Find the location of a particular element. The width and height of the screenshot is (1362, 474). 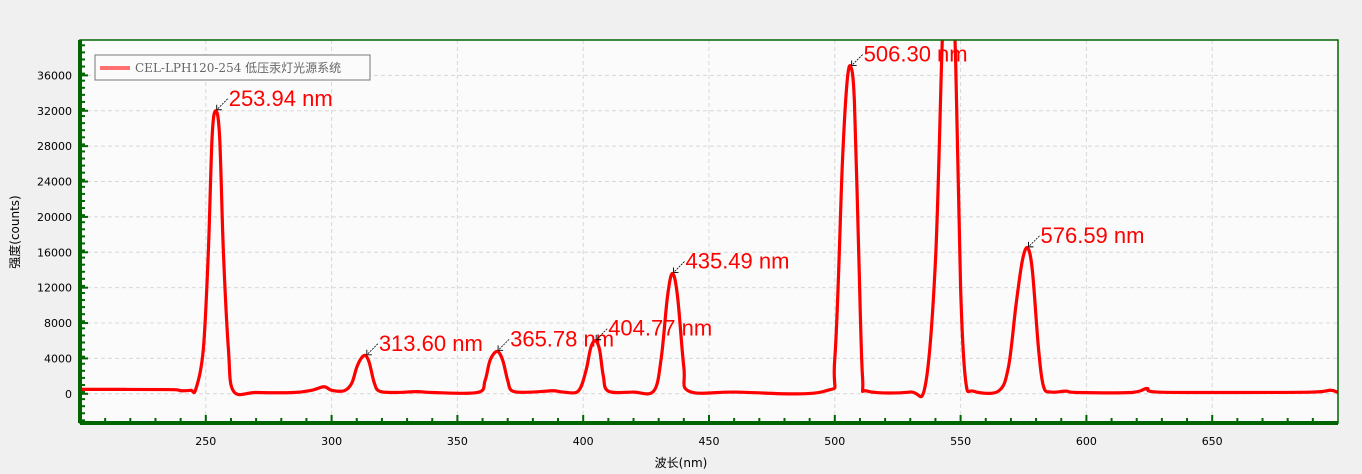

y-tick-label: 16000 is located at coordinates (54, 252).